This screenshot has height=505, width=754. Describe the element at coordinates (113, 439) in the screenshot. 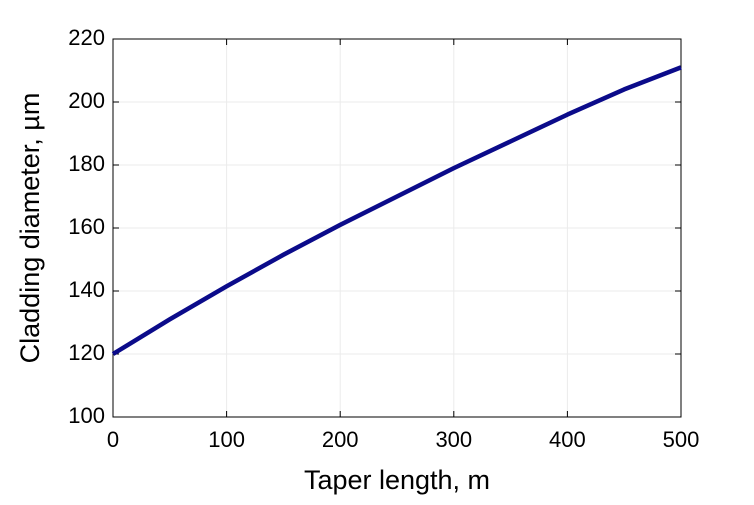

I see `x-tick-label: 0` at that location.